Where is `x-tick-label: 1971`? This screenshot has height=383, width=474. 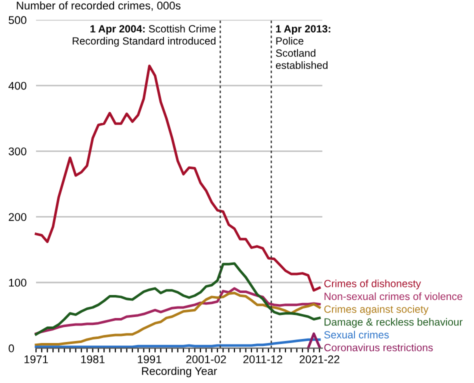
x-tick-label: 1971 is located at coordinates (36, 359).